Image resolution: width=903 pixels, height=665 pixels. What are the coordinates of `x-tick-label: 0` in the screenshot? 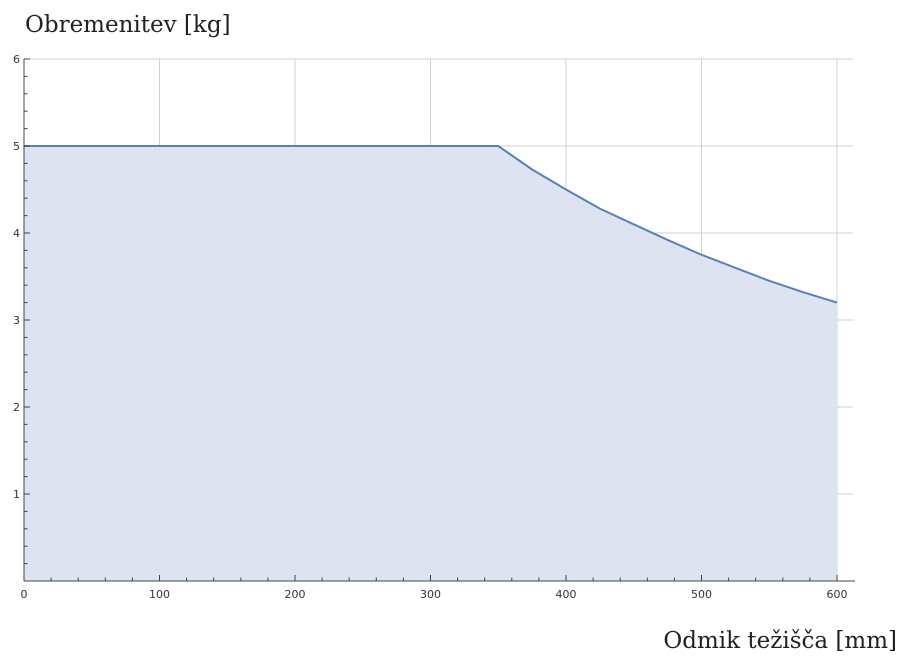 It's located at (24, 594).